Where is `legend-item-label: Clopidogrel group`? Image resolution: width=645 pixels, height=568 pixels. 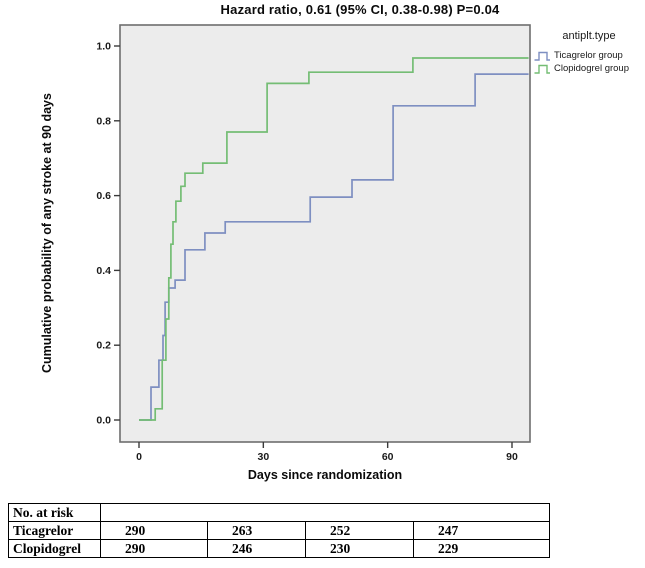 legend-item-label: Clopidogrel group is located at coordinates (591, 68).